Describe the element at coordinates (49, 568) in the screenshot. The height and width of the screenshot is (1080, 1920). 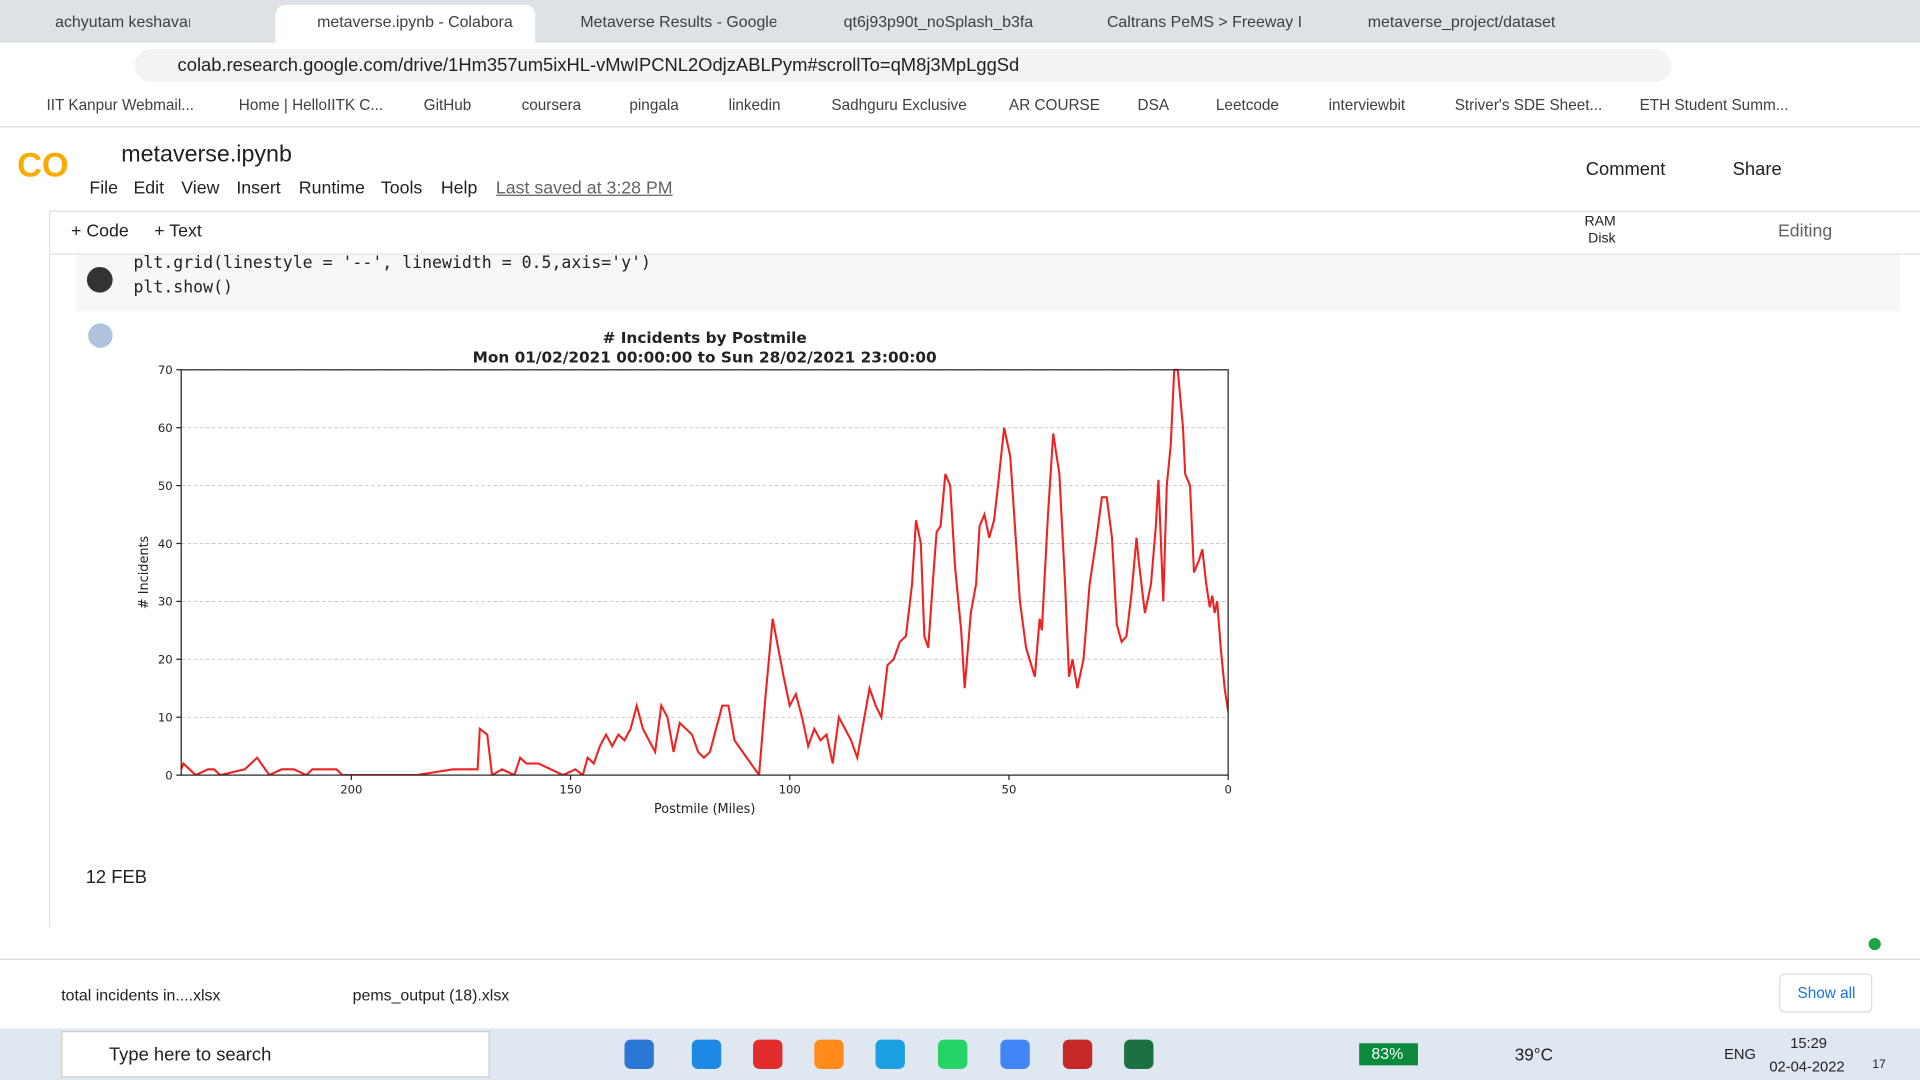
I see `sidebar-border` at that location.